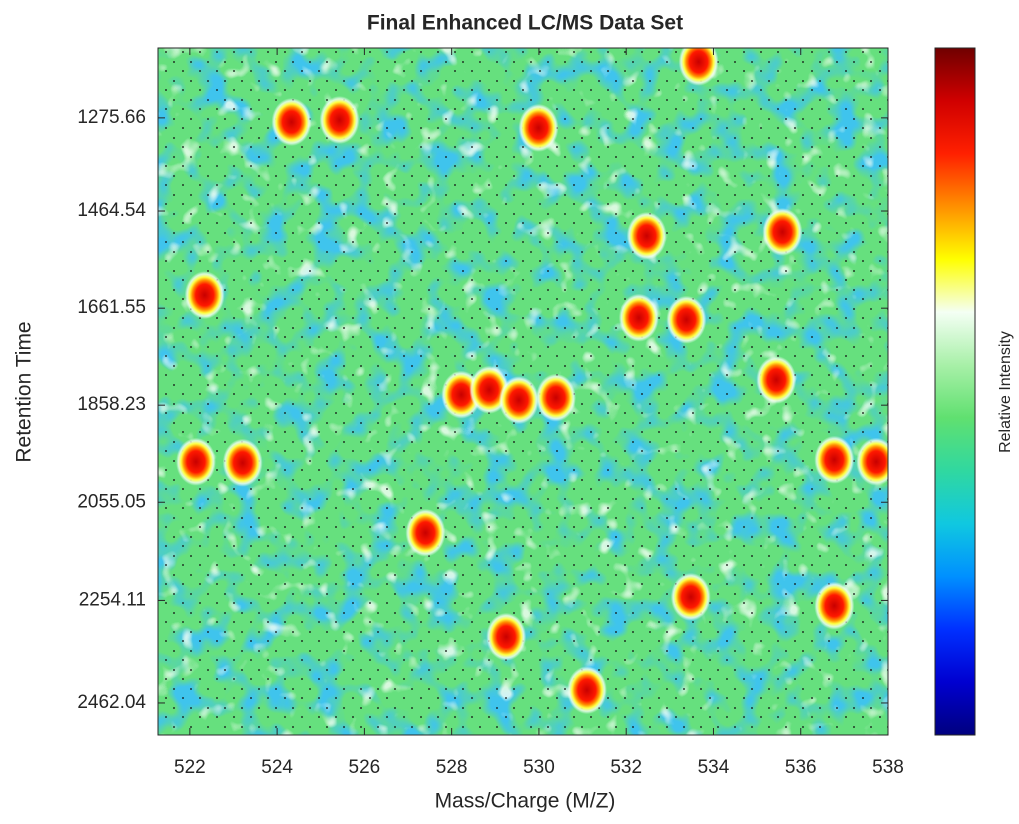 Image resolution: width=1019 pixels, height=824 pixels. What do you see at coordinates (801, 767) in the screenshot?
I see `x-tick-label: 536` at bounding box center [801, 767].